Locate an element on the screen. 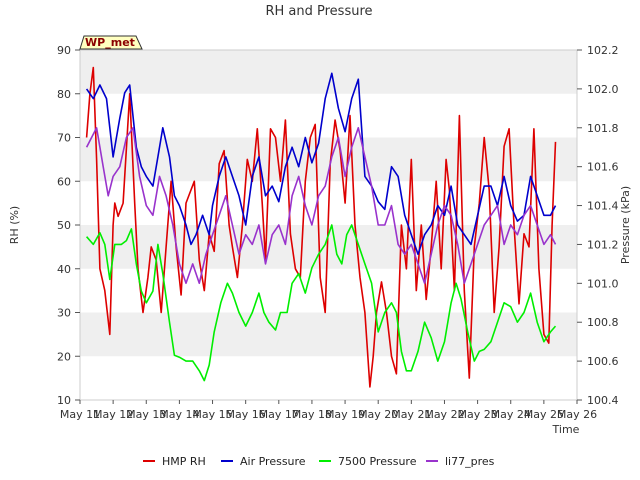  x-tick-label: May 18 is located at coordinates (312, 414).